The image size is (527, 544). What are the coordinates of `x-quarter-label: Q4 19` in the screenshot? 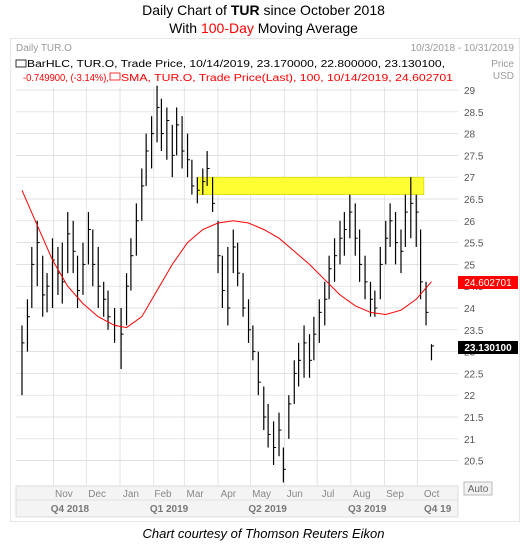 It's located at (438, 509).